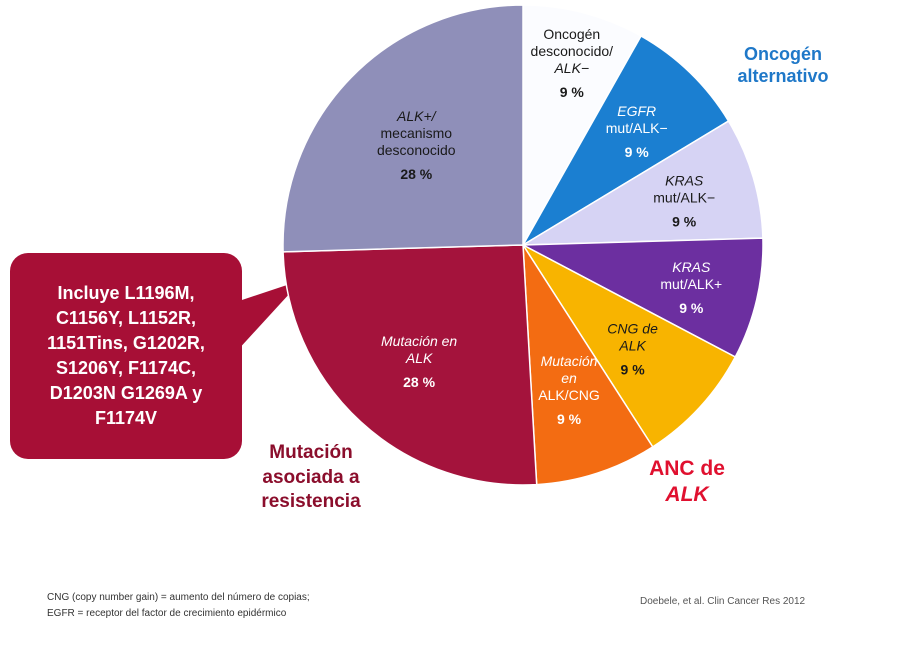 This screenshot has height=645, width=900. What do you see at coordinates (416, 150) in the screenshot?
I see `slice-label-line: desconocido` at bounding box center [416, 150].